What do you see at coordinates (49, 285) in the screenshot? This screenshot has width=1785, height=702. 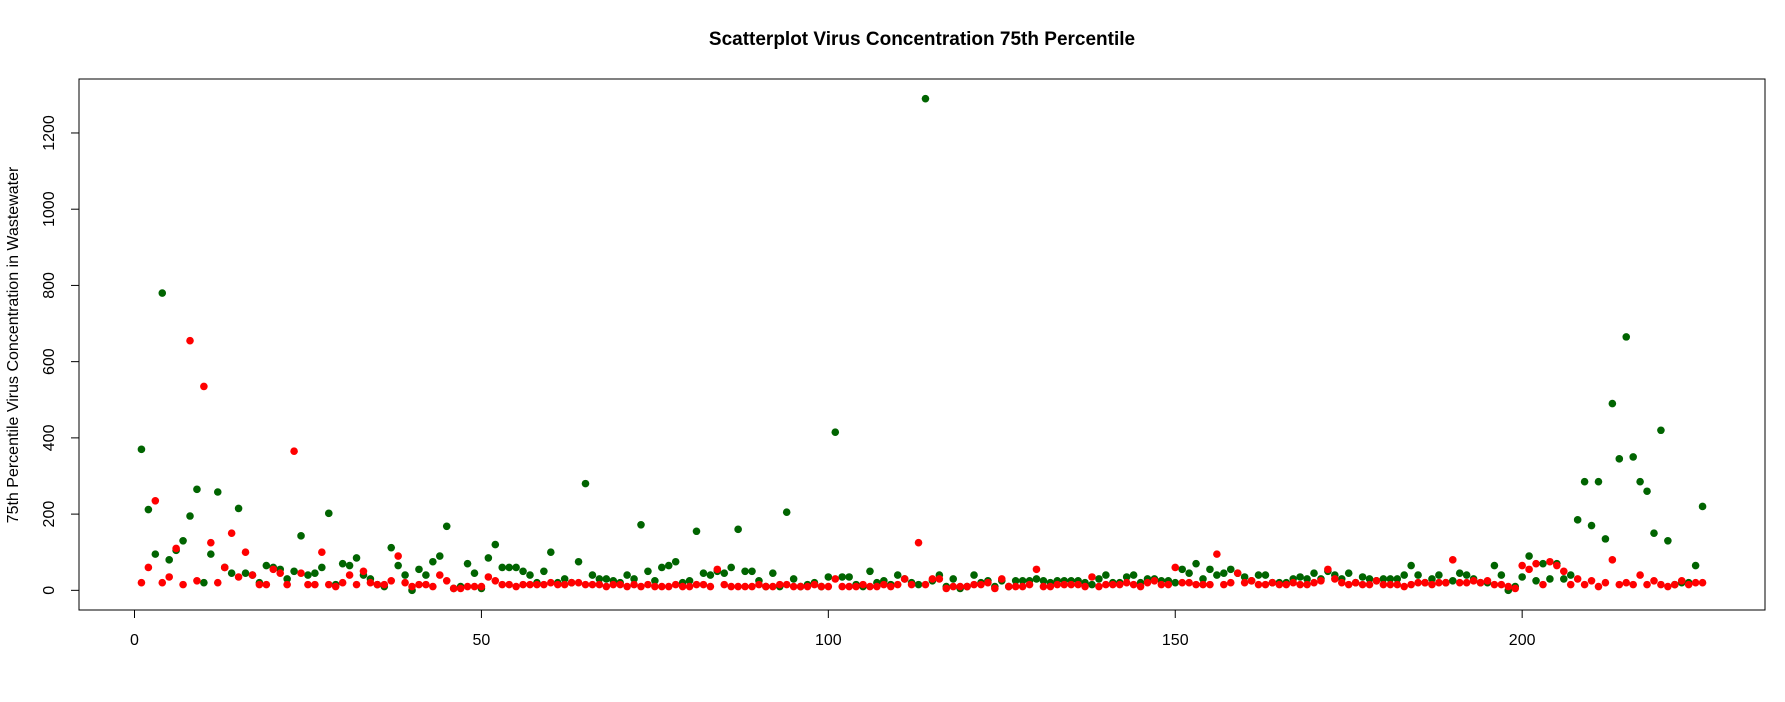 I see `y-tick-label: 800` at bounding box center [49, 285].